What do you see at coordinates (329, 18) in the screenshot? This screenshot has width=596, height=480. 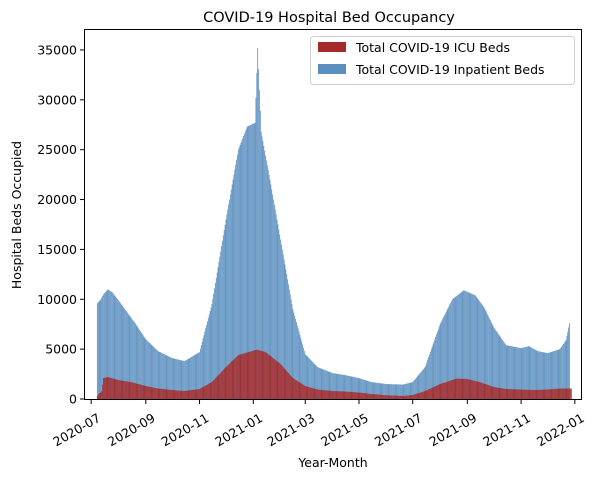 I see `chart-title: COVID-19 Hospital Bed Occupancy` at bounding box center [329, 18].